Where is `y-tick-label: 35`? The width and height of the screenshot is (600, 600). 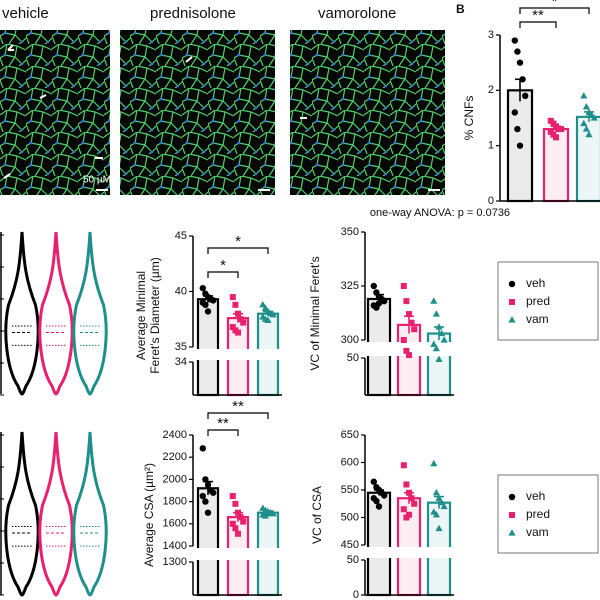
y-tick-label: 35 is located at coordinates (181, 347).